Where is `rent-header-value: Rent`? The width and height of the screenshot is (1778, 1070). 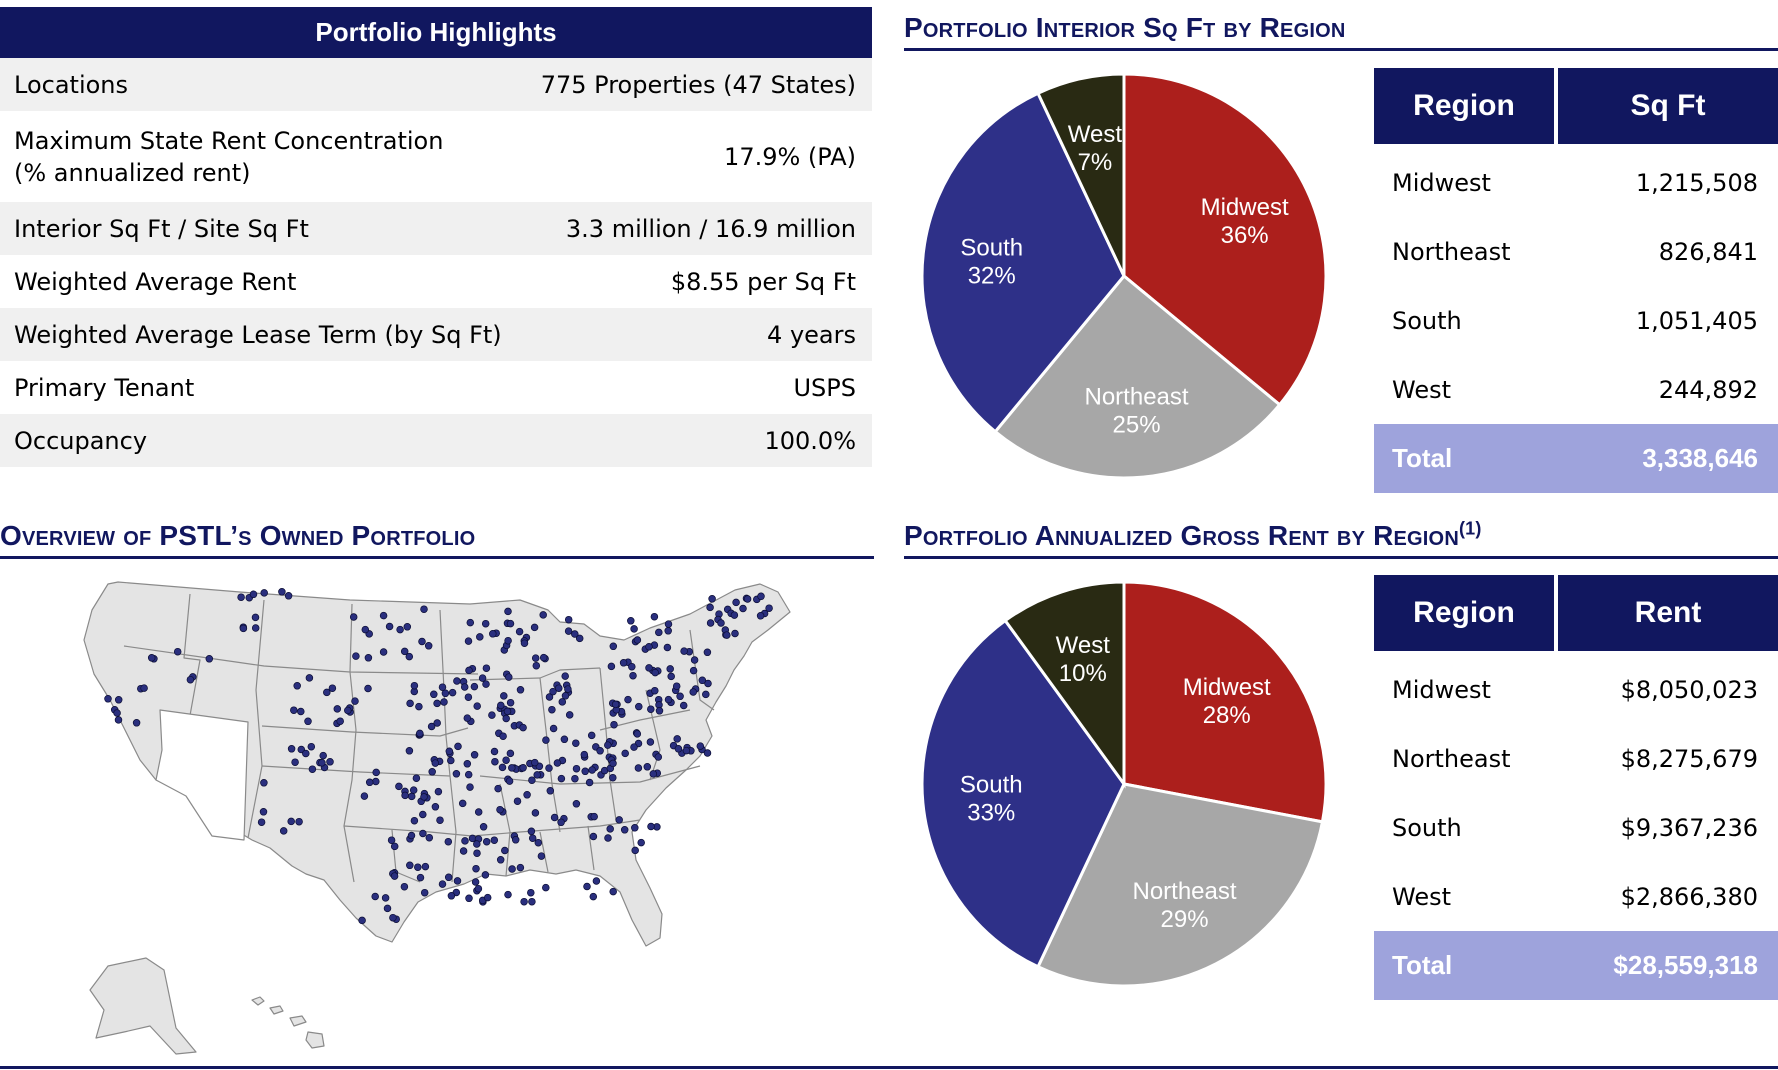
rent-header-value: Rent is located at coordinates (1668, 613).